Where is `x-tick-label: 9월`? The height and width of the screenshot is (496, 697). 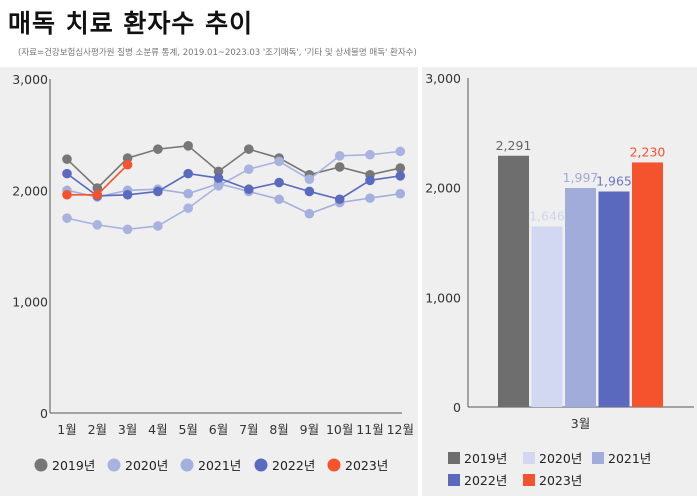
x-tick-label: 9월 is located at coordinates (309, 429).